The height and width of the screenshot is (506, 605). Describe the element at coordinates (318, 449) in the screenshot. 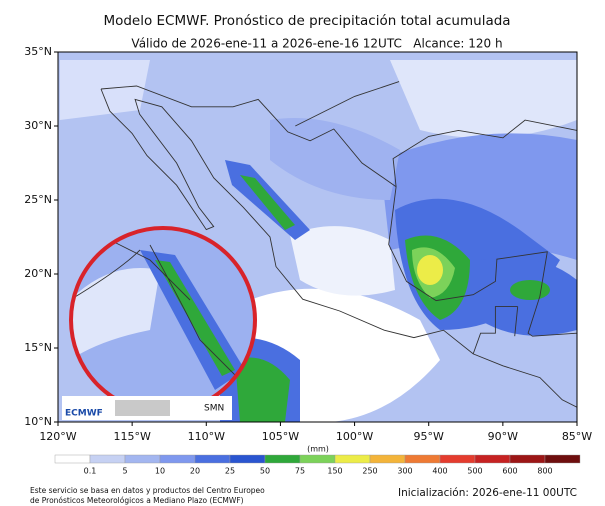

I see `colorbar-unit: (mm)` at that location.